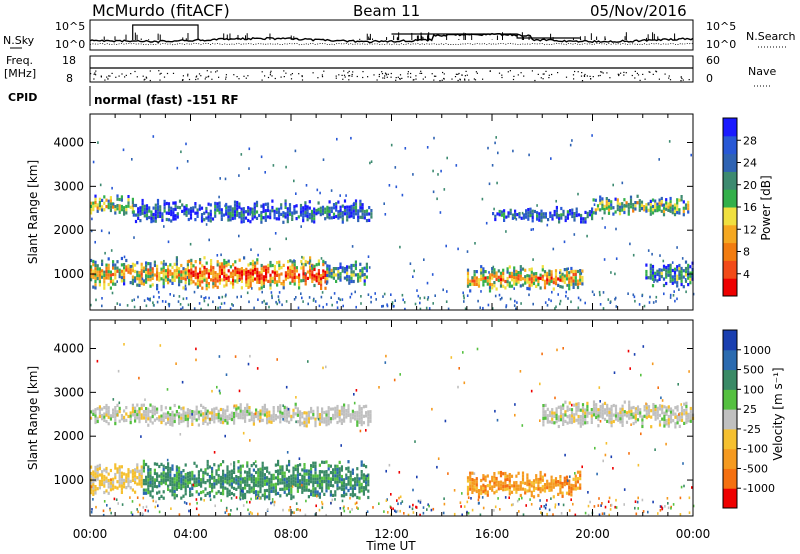 The image size is (800, 554). I want to click on y-tick-label: 3000, so click(68, 392).